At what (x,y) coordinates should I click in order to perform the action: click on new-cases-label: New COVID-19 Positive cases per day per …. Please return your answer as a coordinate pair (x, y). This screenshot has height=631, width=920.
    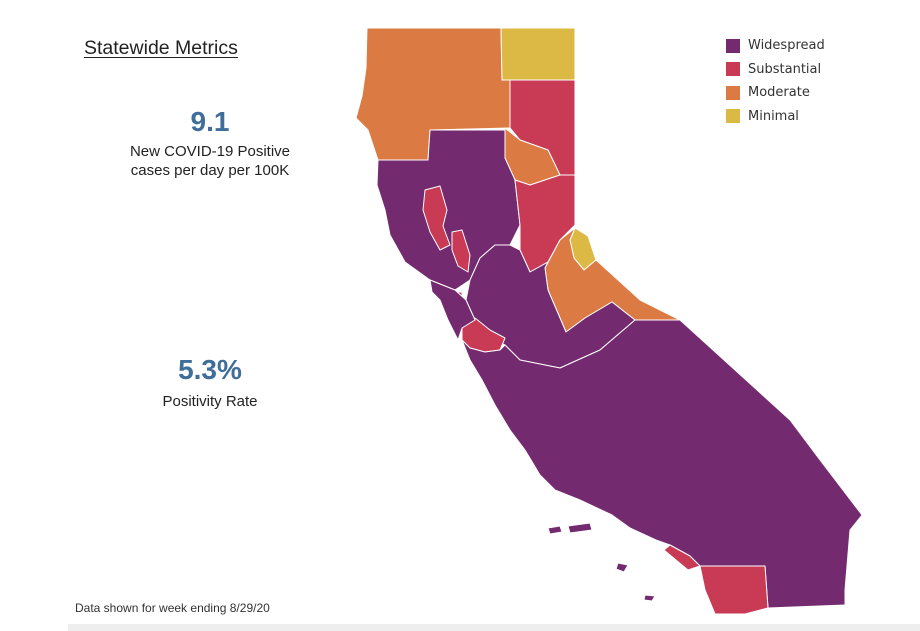
    Looking at the image, I should click on (210, 161).